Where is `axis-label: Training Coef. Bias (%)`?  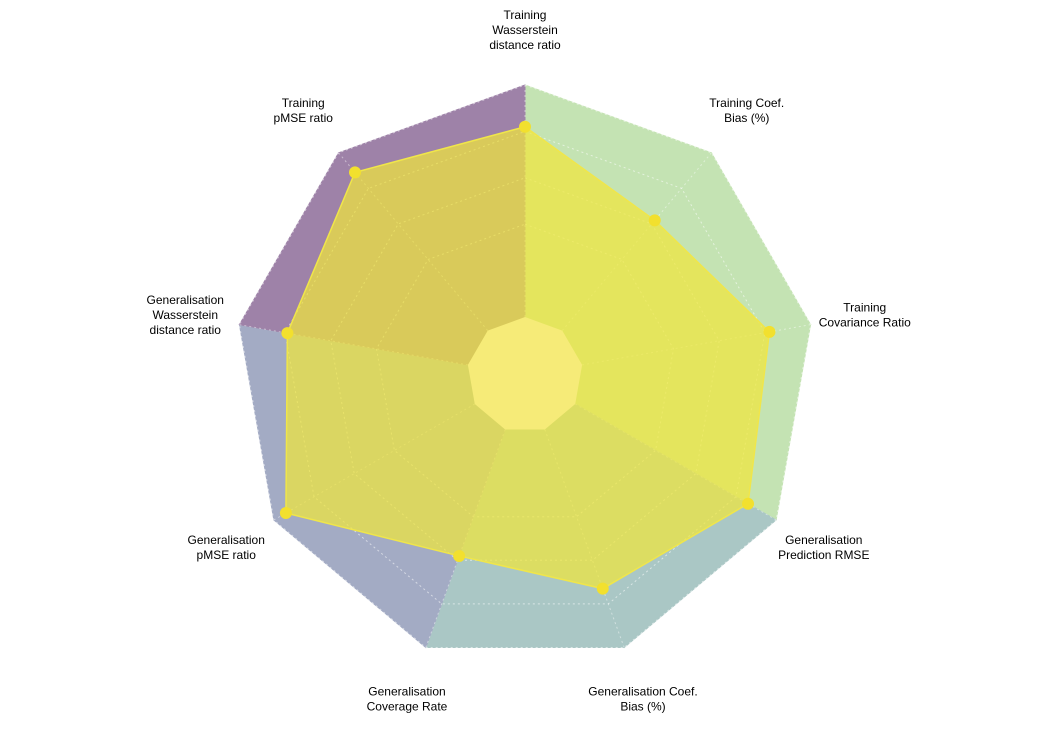 axis-label: Training Coef. Bias (%) is located at coordinates (746, 110).